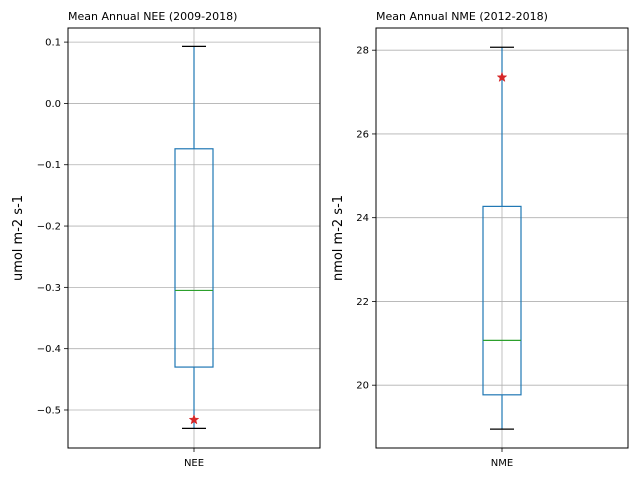 The image size is (640, 480). Describe the element at coordinates (49, 288) in the screenshot. I see `nee-y-tick-label: −0.3` at that location.